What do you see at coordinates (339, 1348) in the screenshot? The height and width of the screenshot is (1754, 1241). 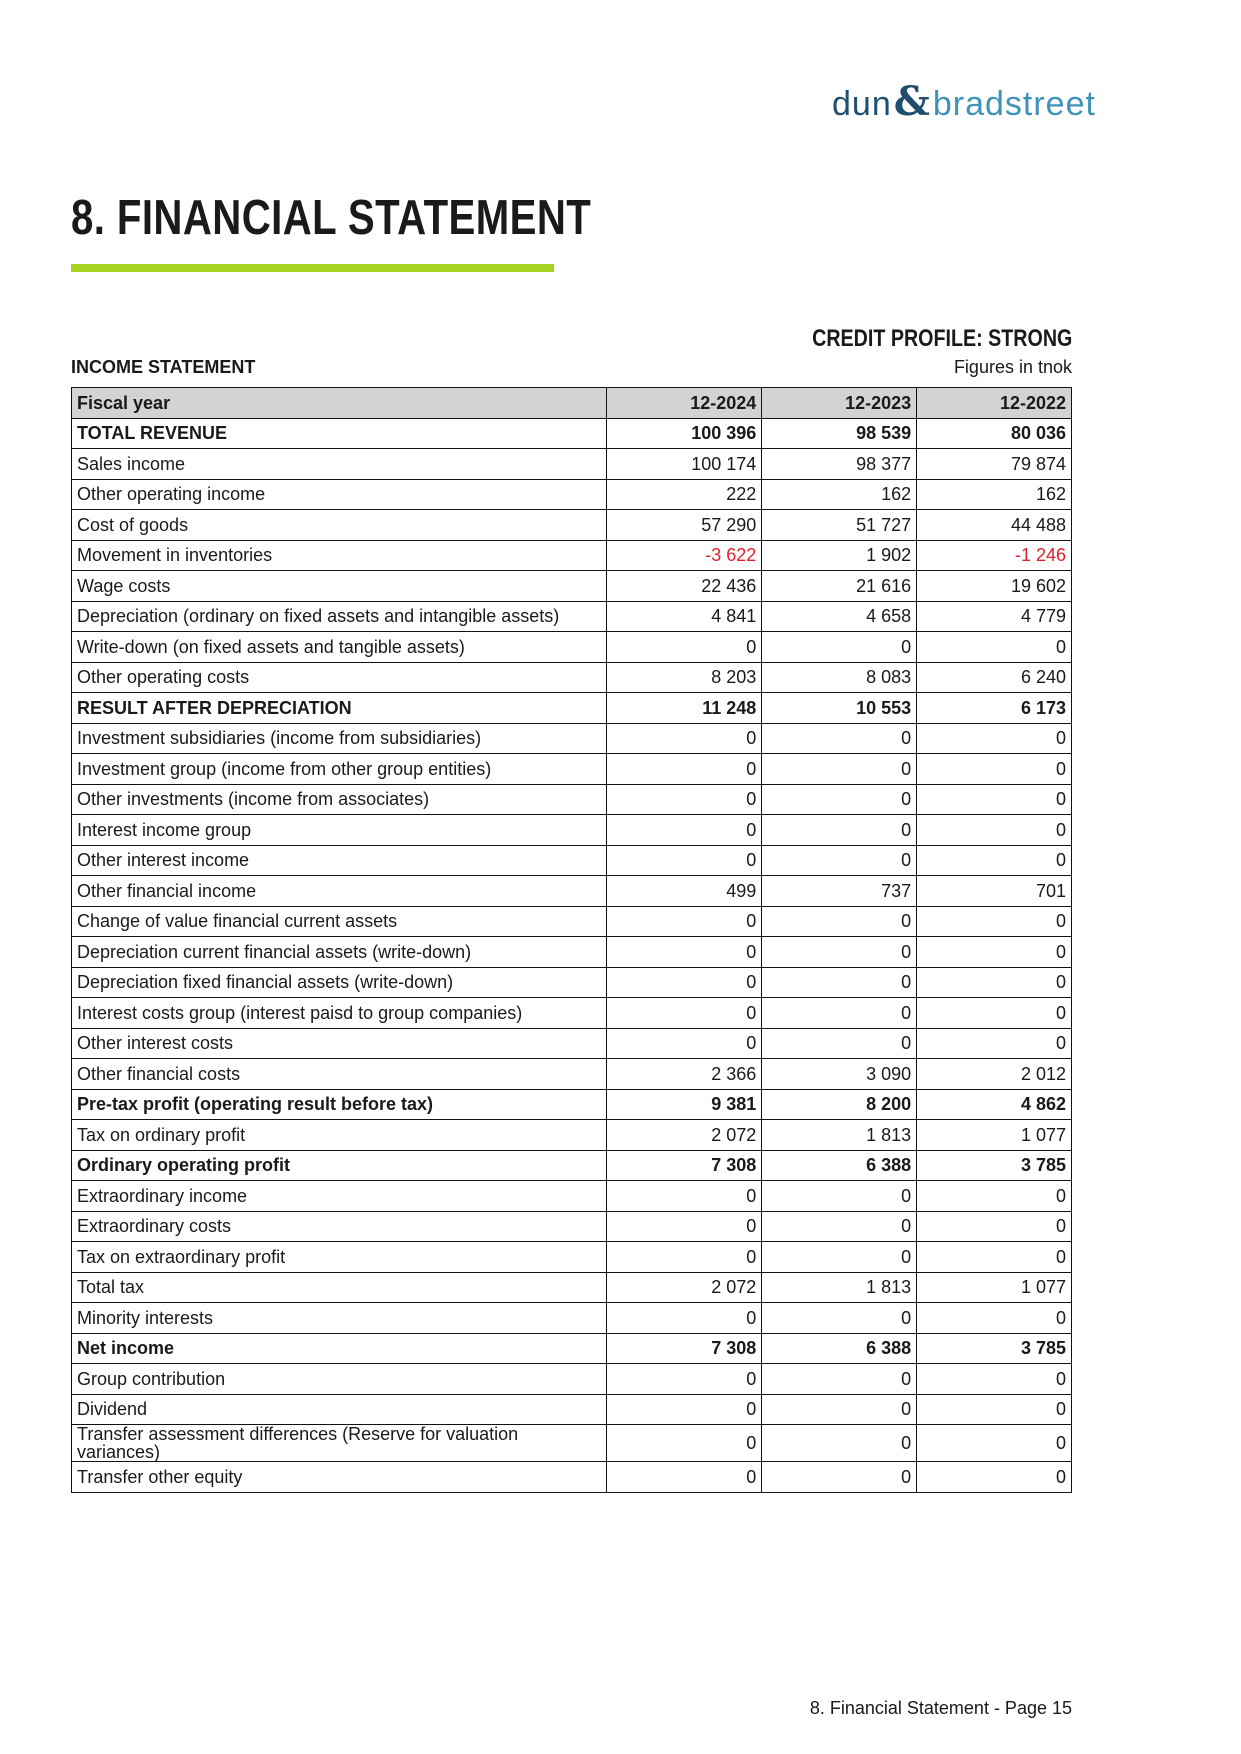 I see `row-label: Net income` at bounding box center [339, 1348].